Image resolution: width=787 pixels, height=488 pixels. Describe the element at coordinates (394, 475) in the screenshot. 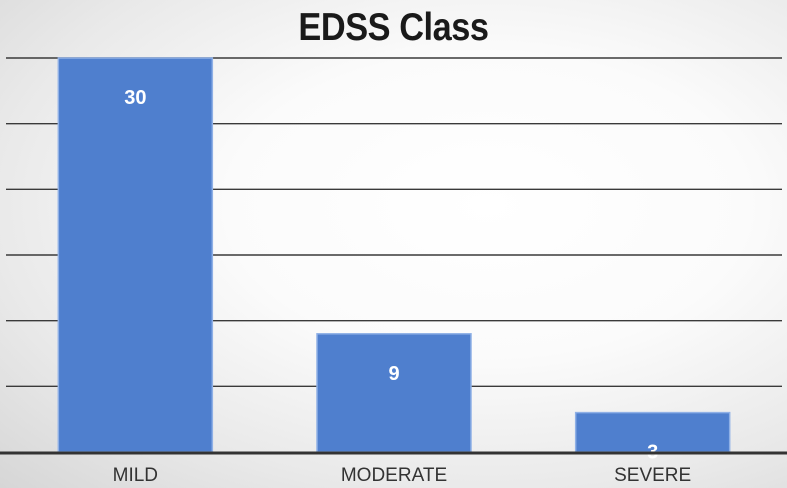

I see `x-tick-label-moderate: MODERATE` at that location.